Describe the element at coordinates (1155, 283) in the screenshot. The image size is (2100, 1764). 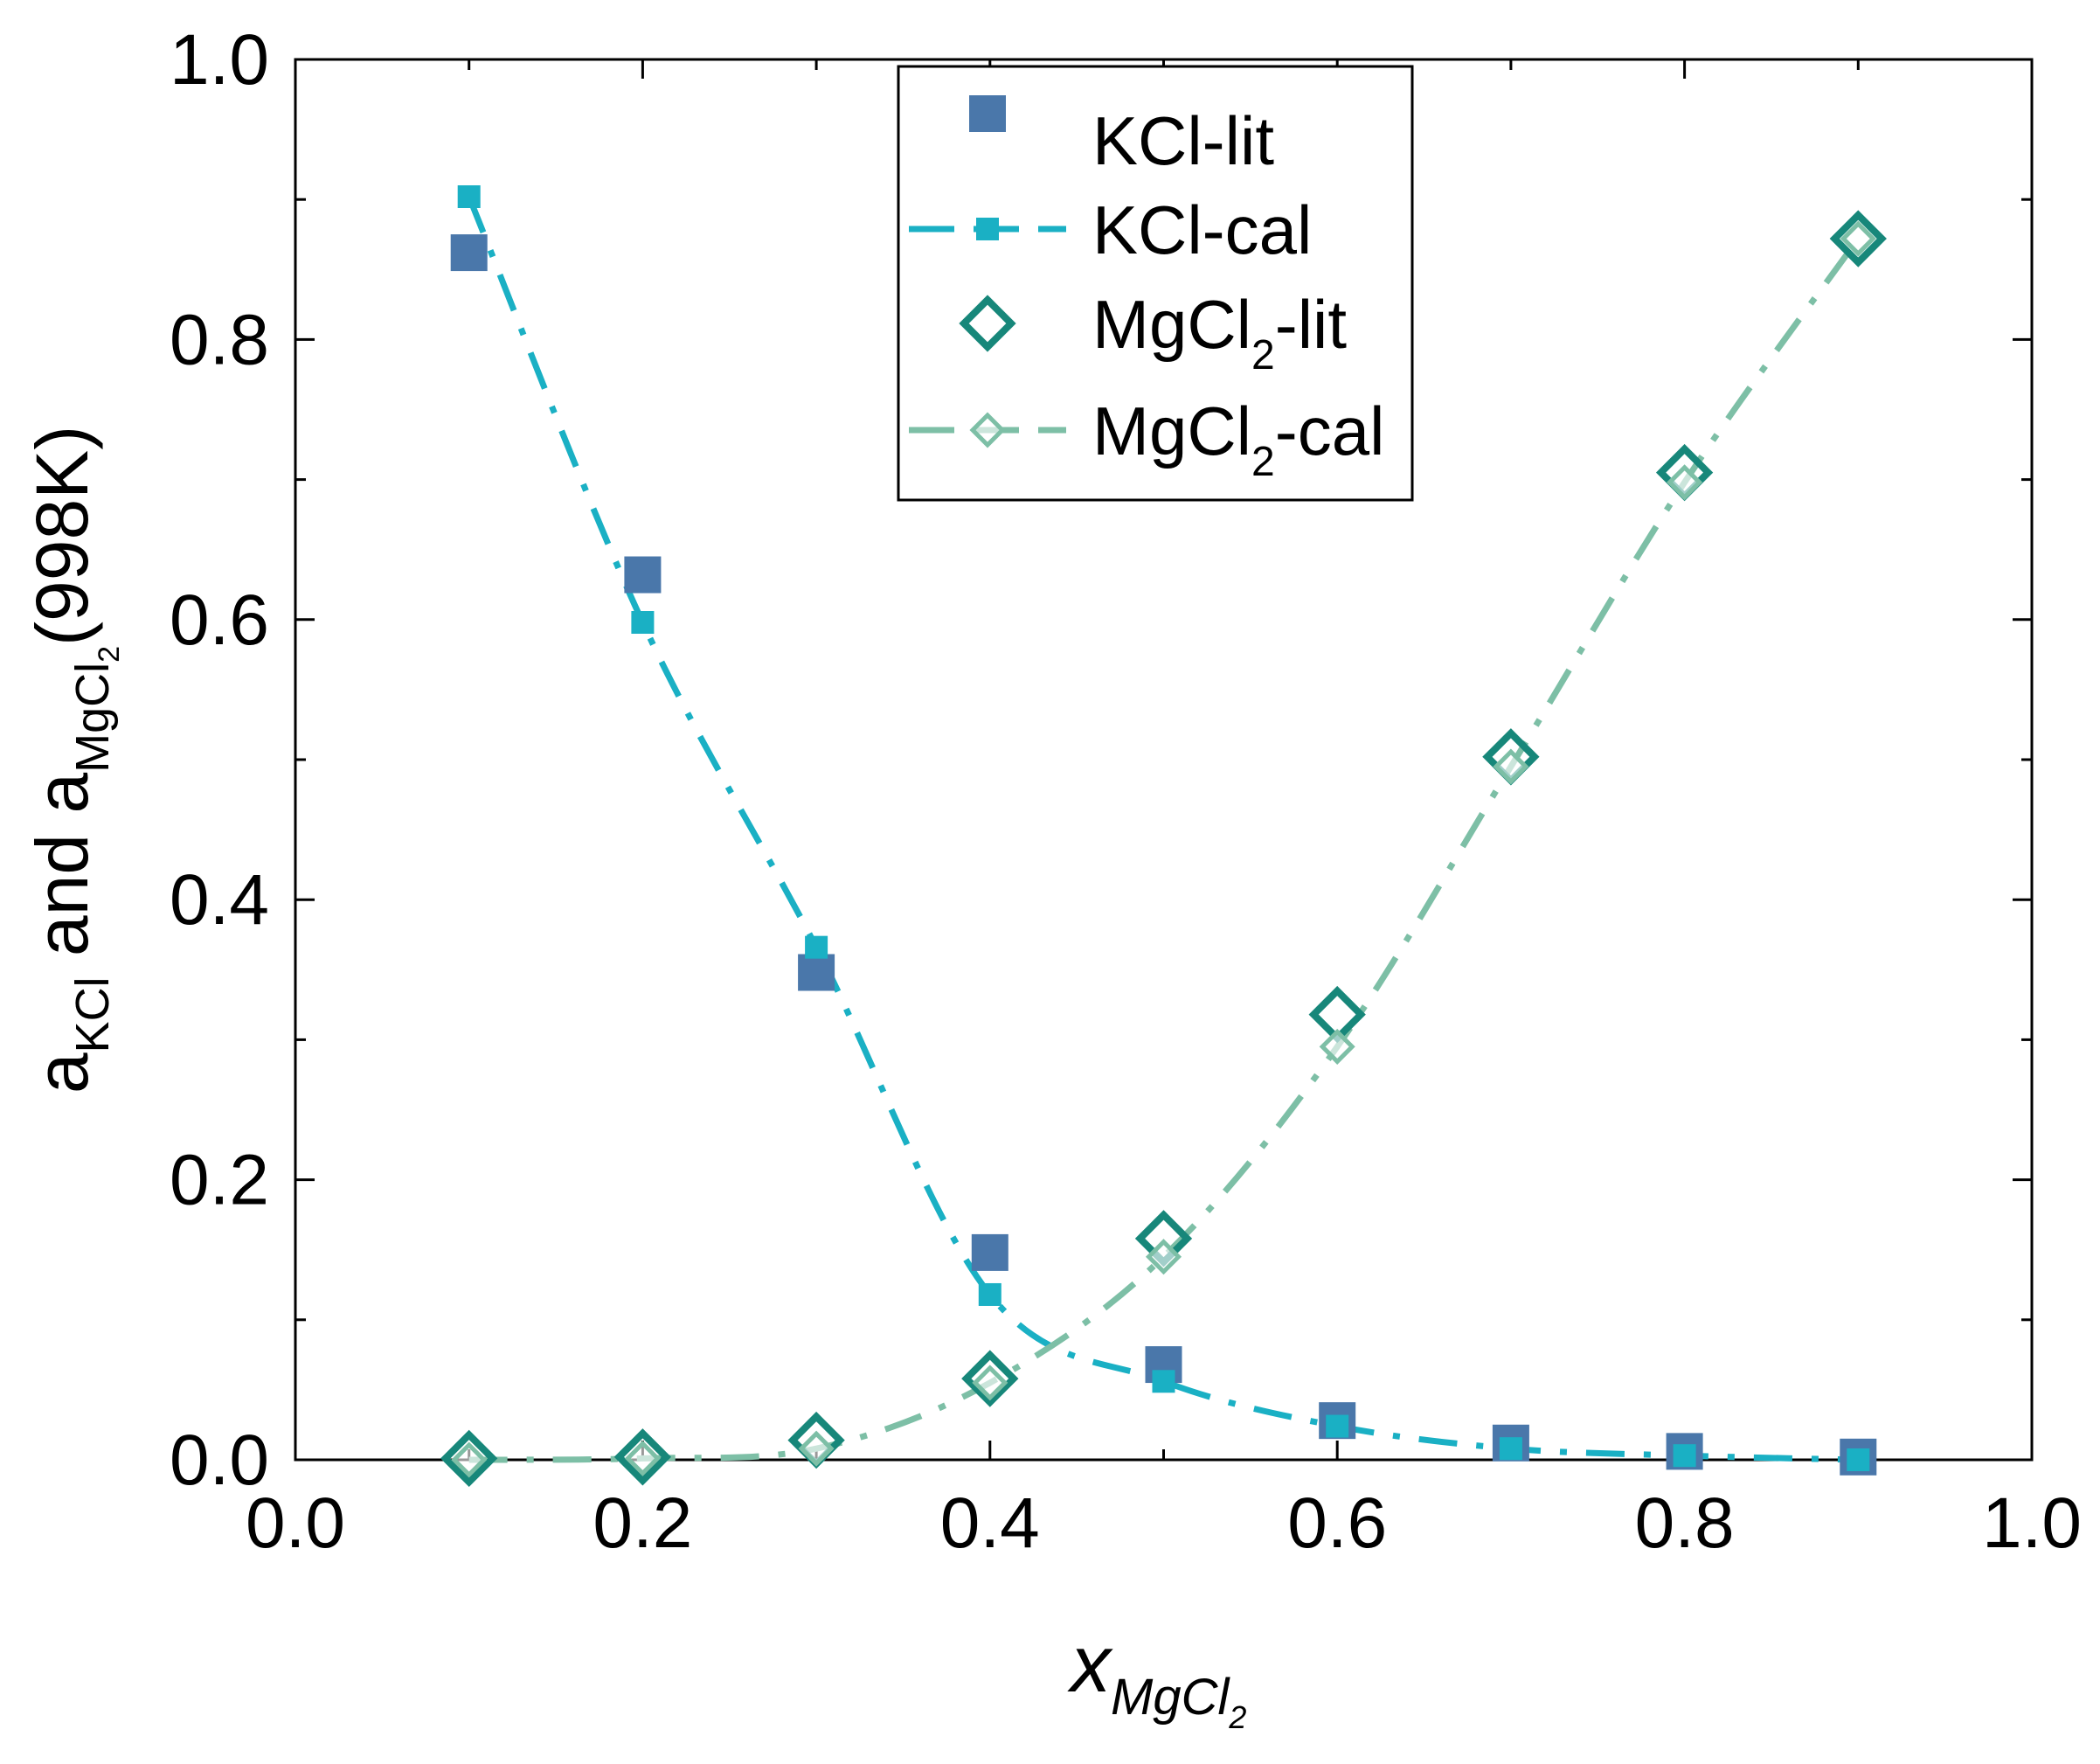
I see `legend: KCl-lit KCl-cal MgCl2-lit MgCl2-cal` at that location.